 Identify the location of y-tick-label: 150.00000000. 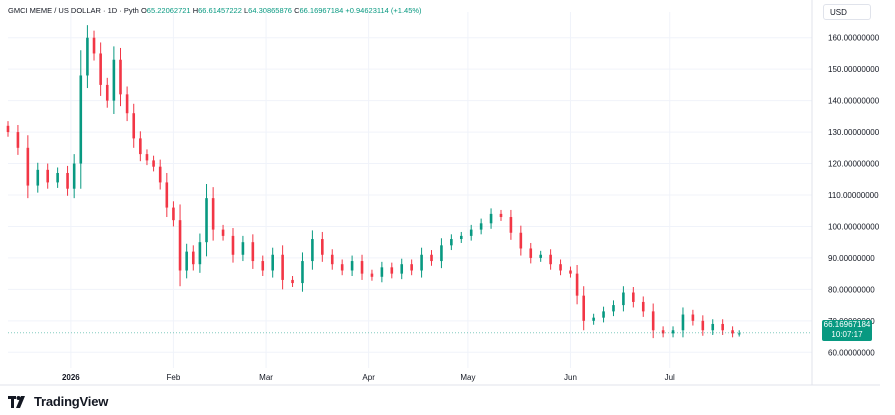
(854, 69).